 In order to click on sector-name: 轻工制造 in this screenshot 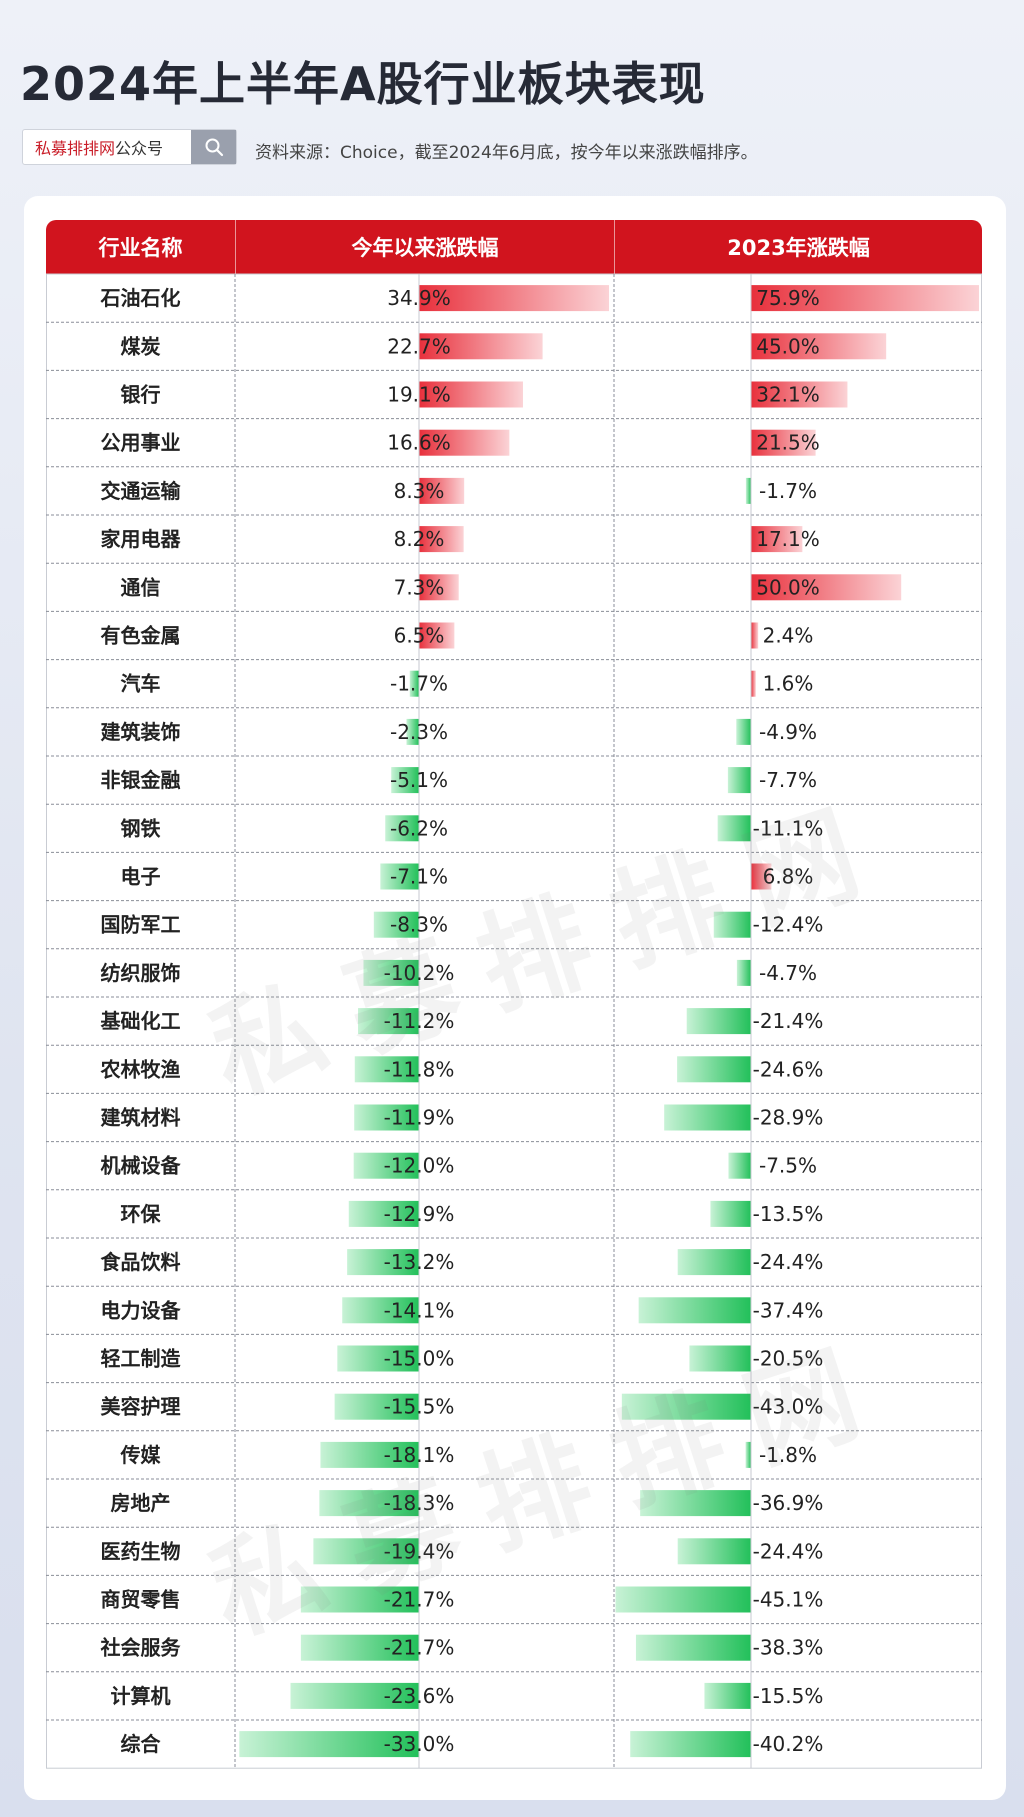, I will do `click(141, 1359)`.